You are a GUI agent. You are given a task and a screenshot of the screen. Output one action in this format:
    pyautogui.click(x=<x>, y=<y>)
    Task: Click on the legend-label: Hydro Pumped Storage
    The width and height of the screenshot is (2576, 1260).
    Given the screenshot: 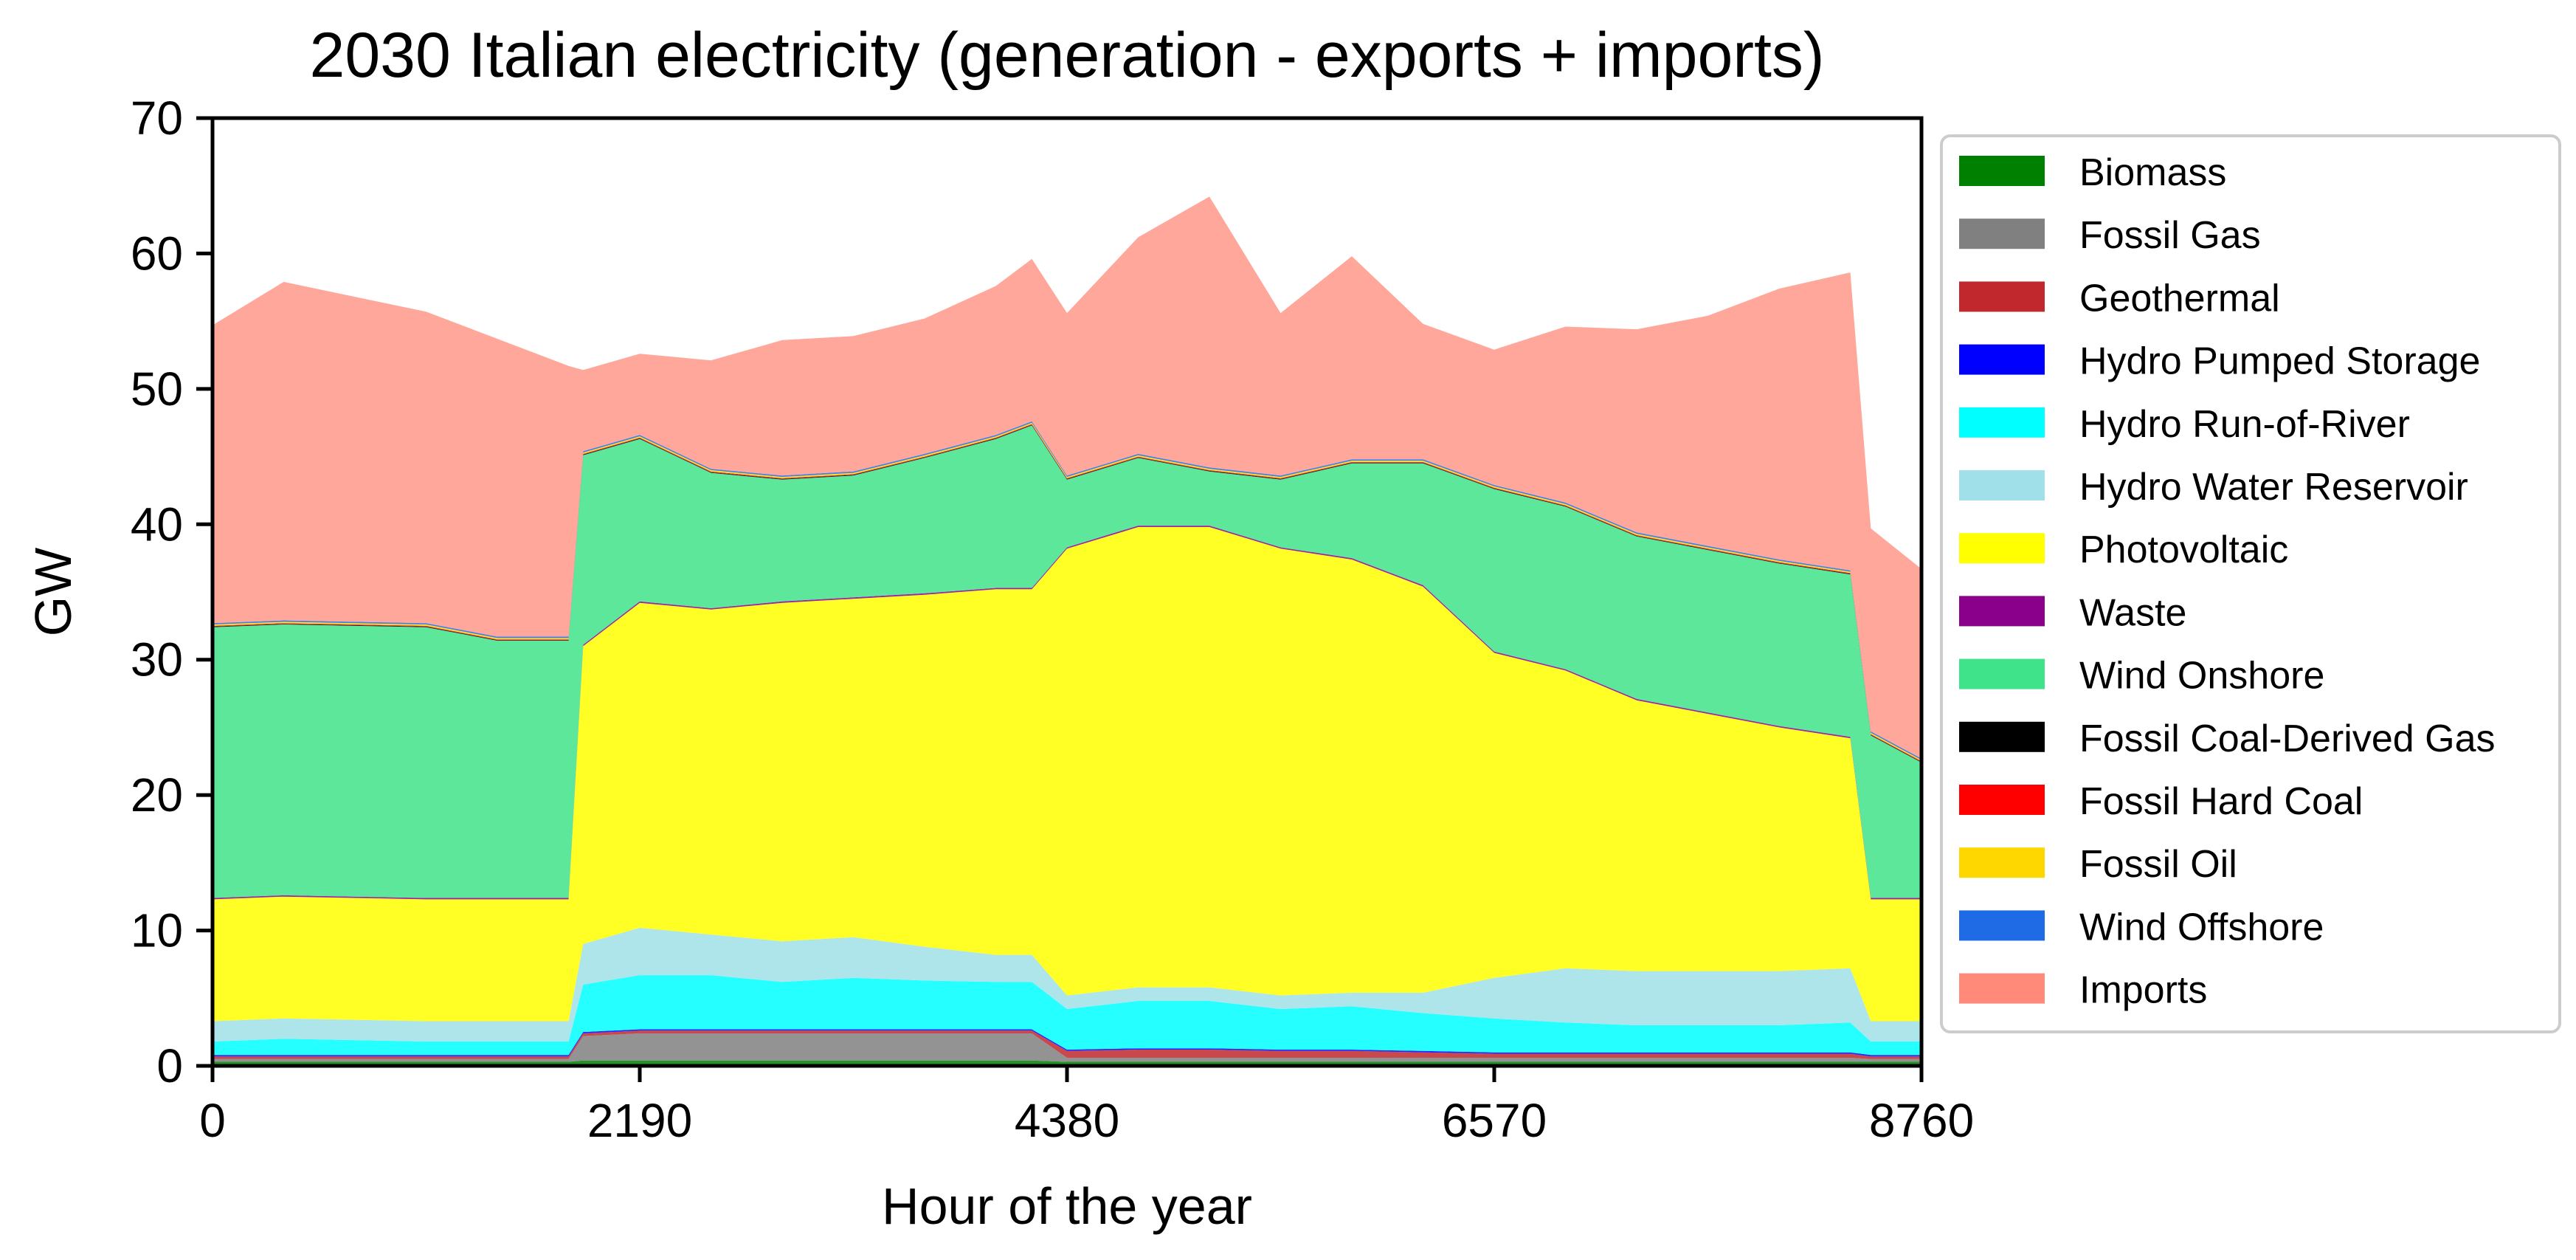 What is the action you would take?
    pyautogui.click(x=2279, y=362)
    